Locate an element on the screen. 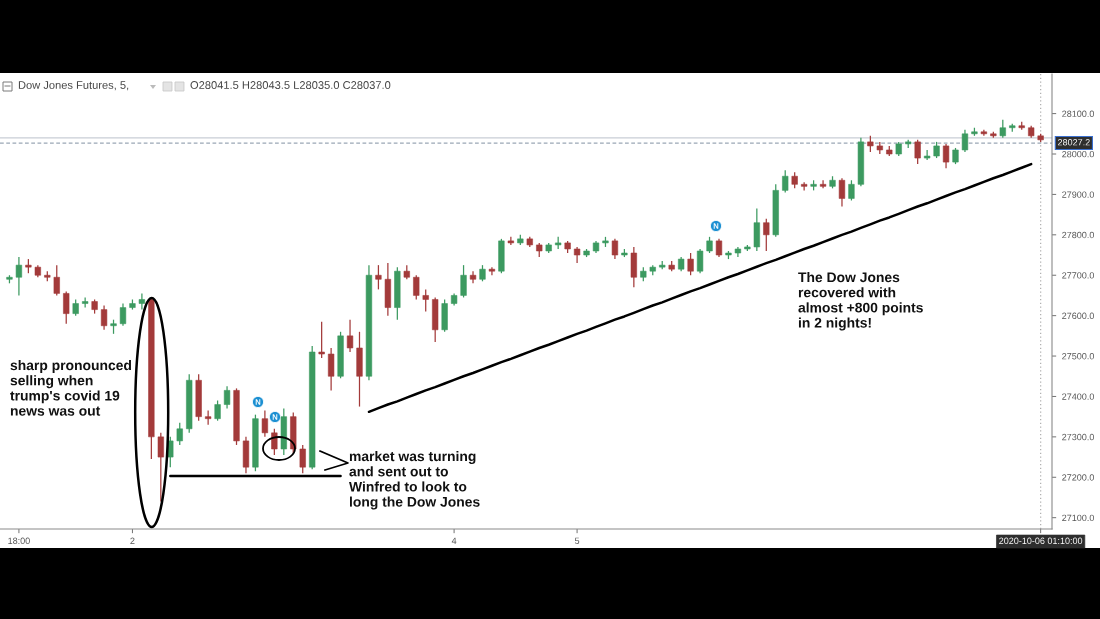  text: Dow Jones Futures, 5, is located at coordinates (73, 86).